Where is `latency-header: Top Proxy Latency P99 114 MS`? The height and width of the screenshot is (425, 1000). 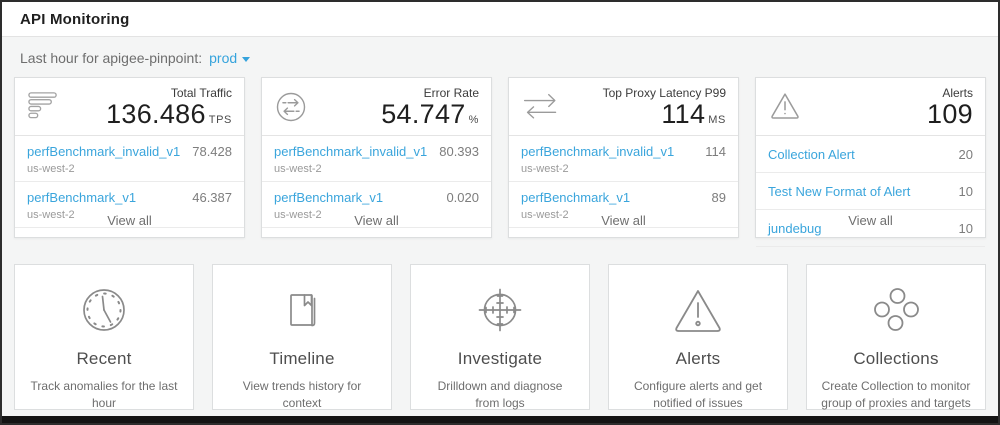
latency-header: Top Proxy Latency P99 114 MS is located at coordinates (623, 107).